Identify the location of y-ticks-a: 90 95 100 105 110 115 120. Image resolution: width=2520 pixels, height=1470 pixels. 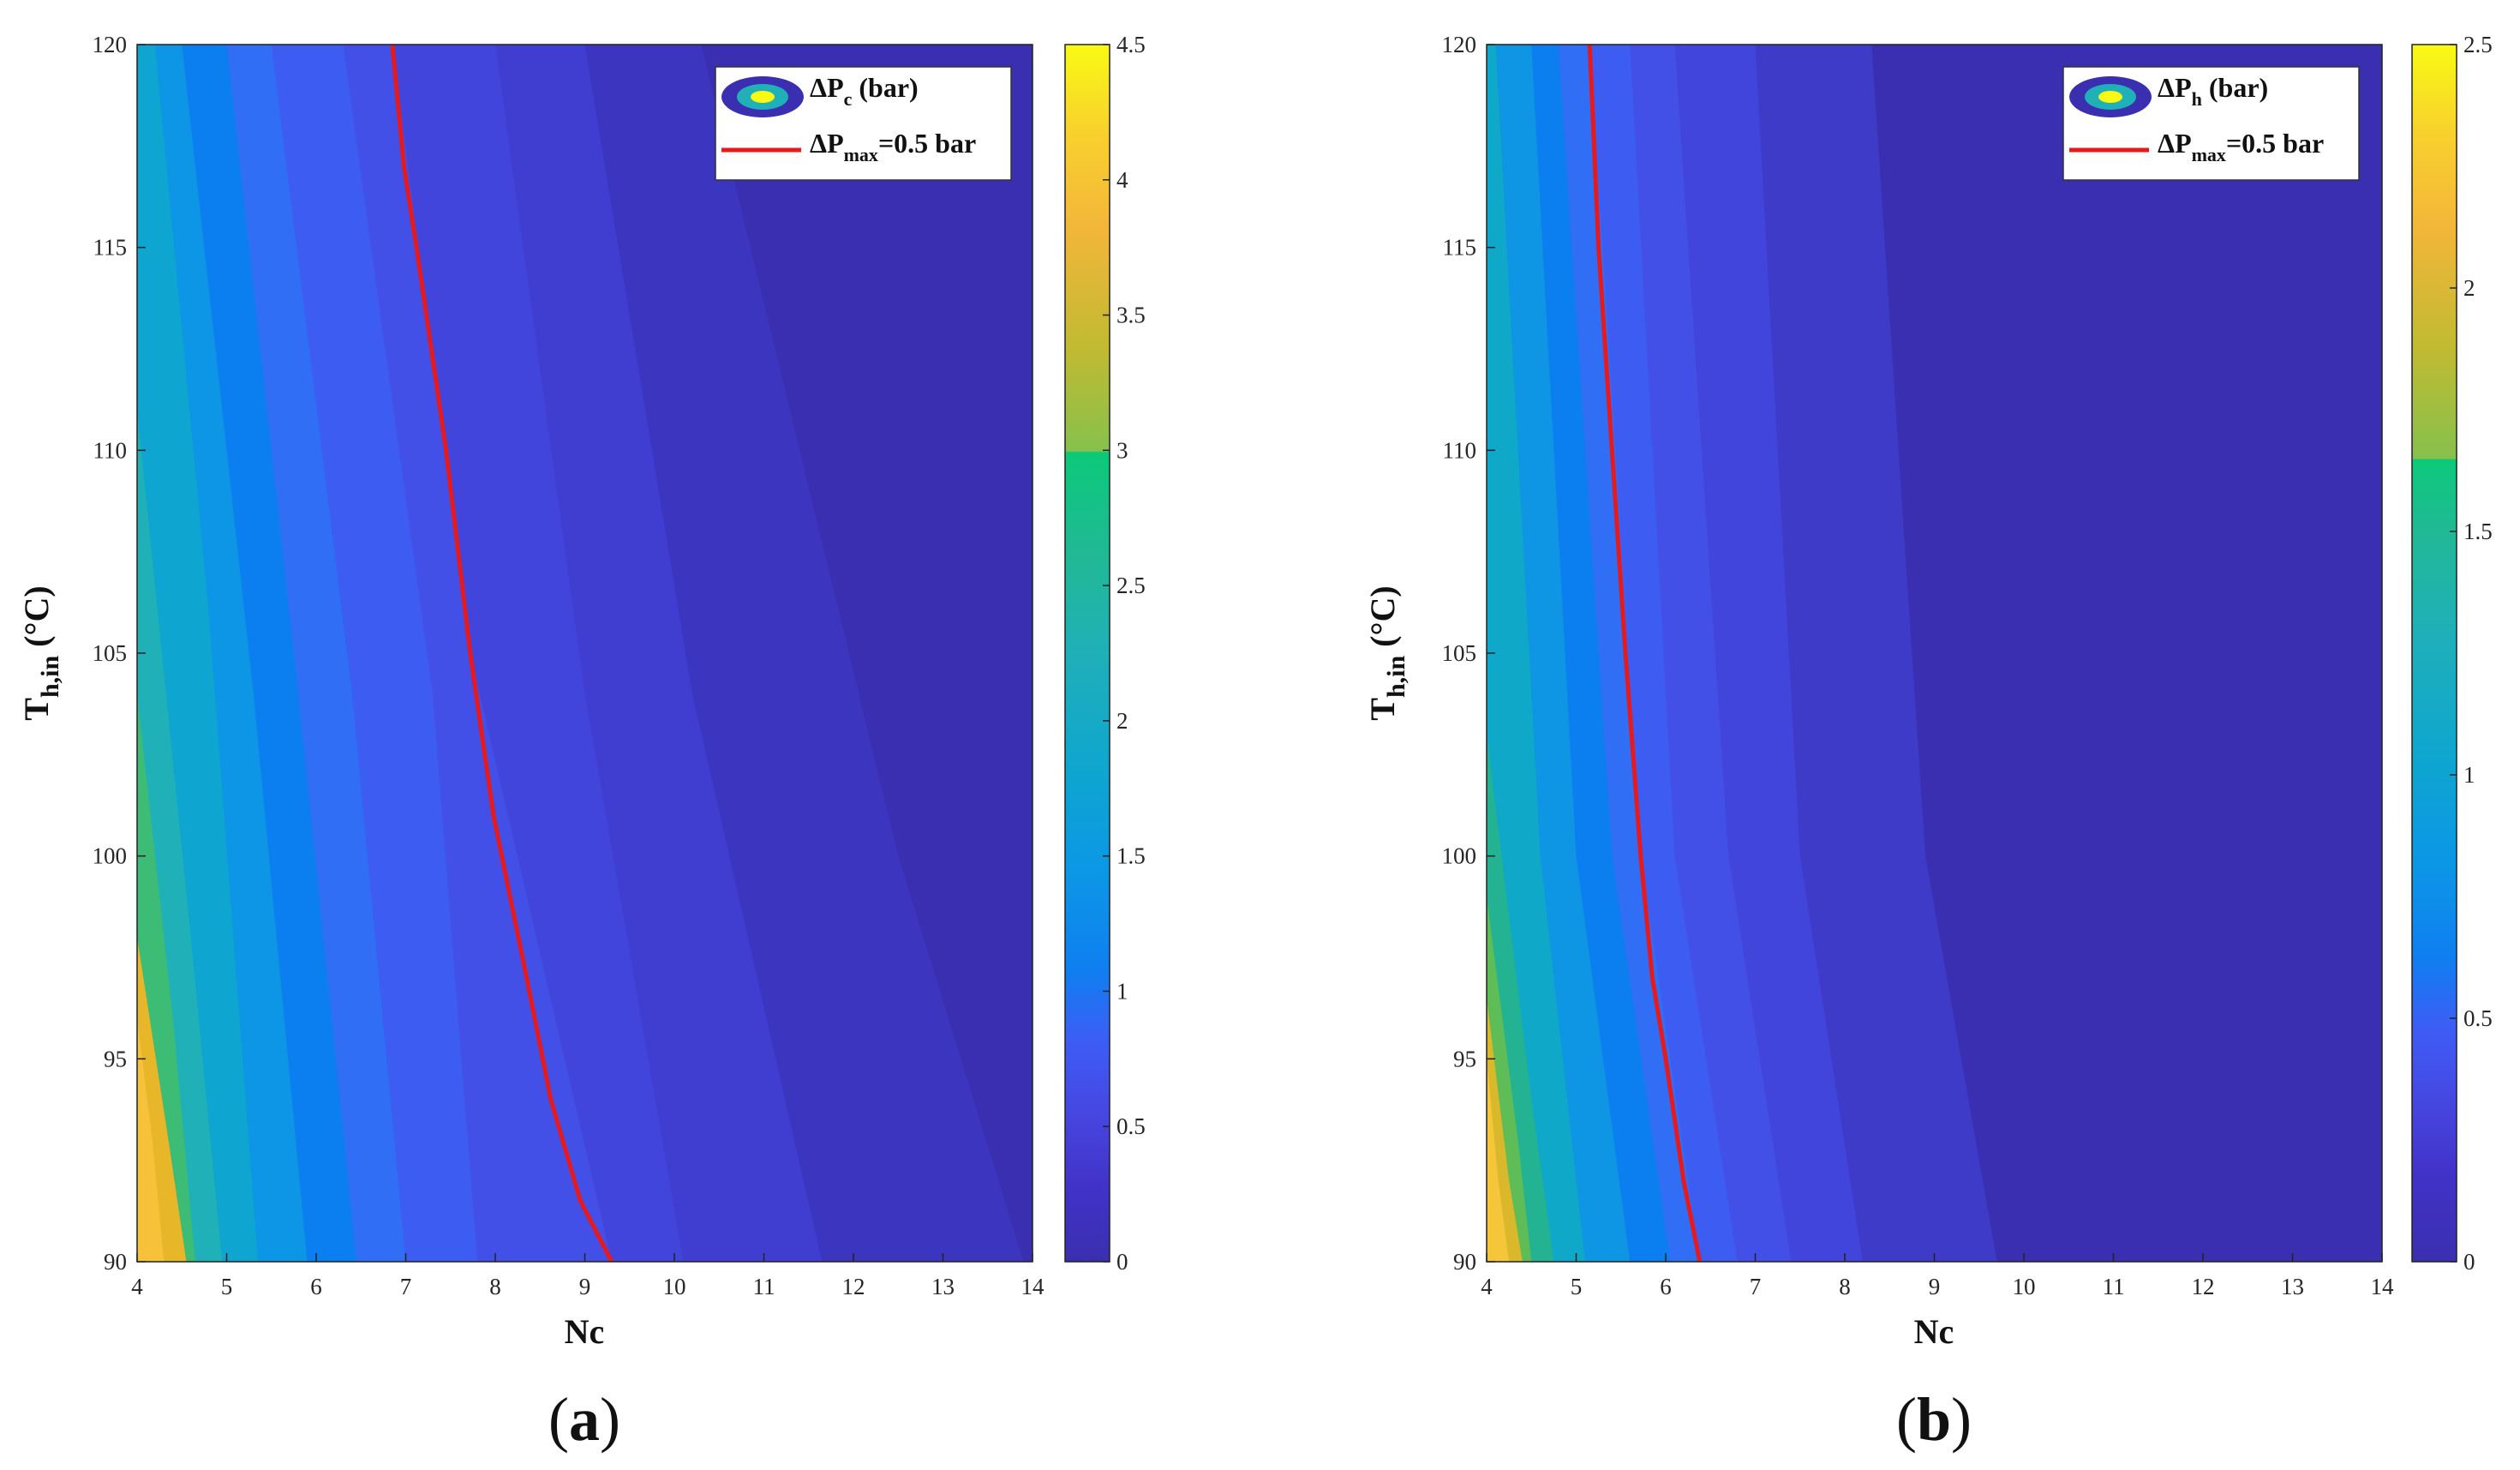
(120, 653).